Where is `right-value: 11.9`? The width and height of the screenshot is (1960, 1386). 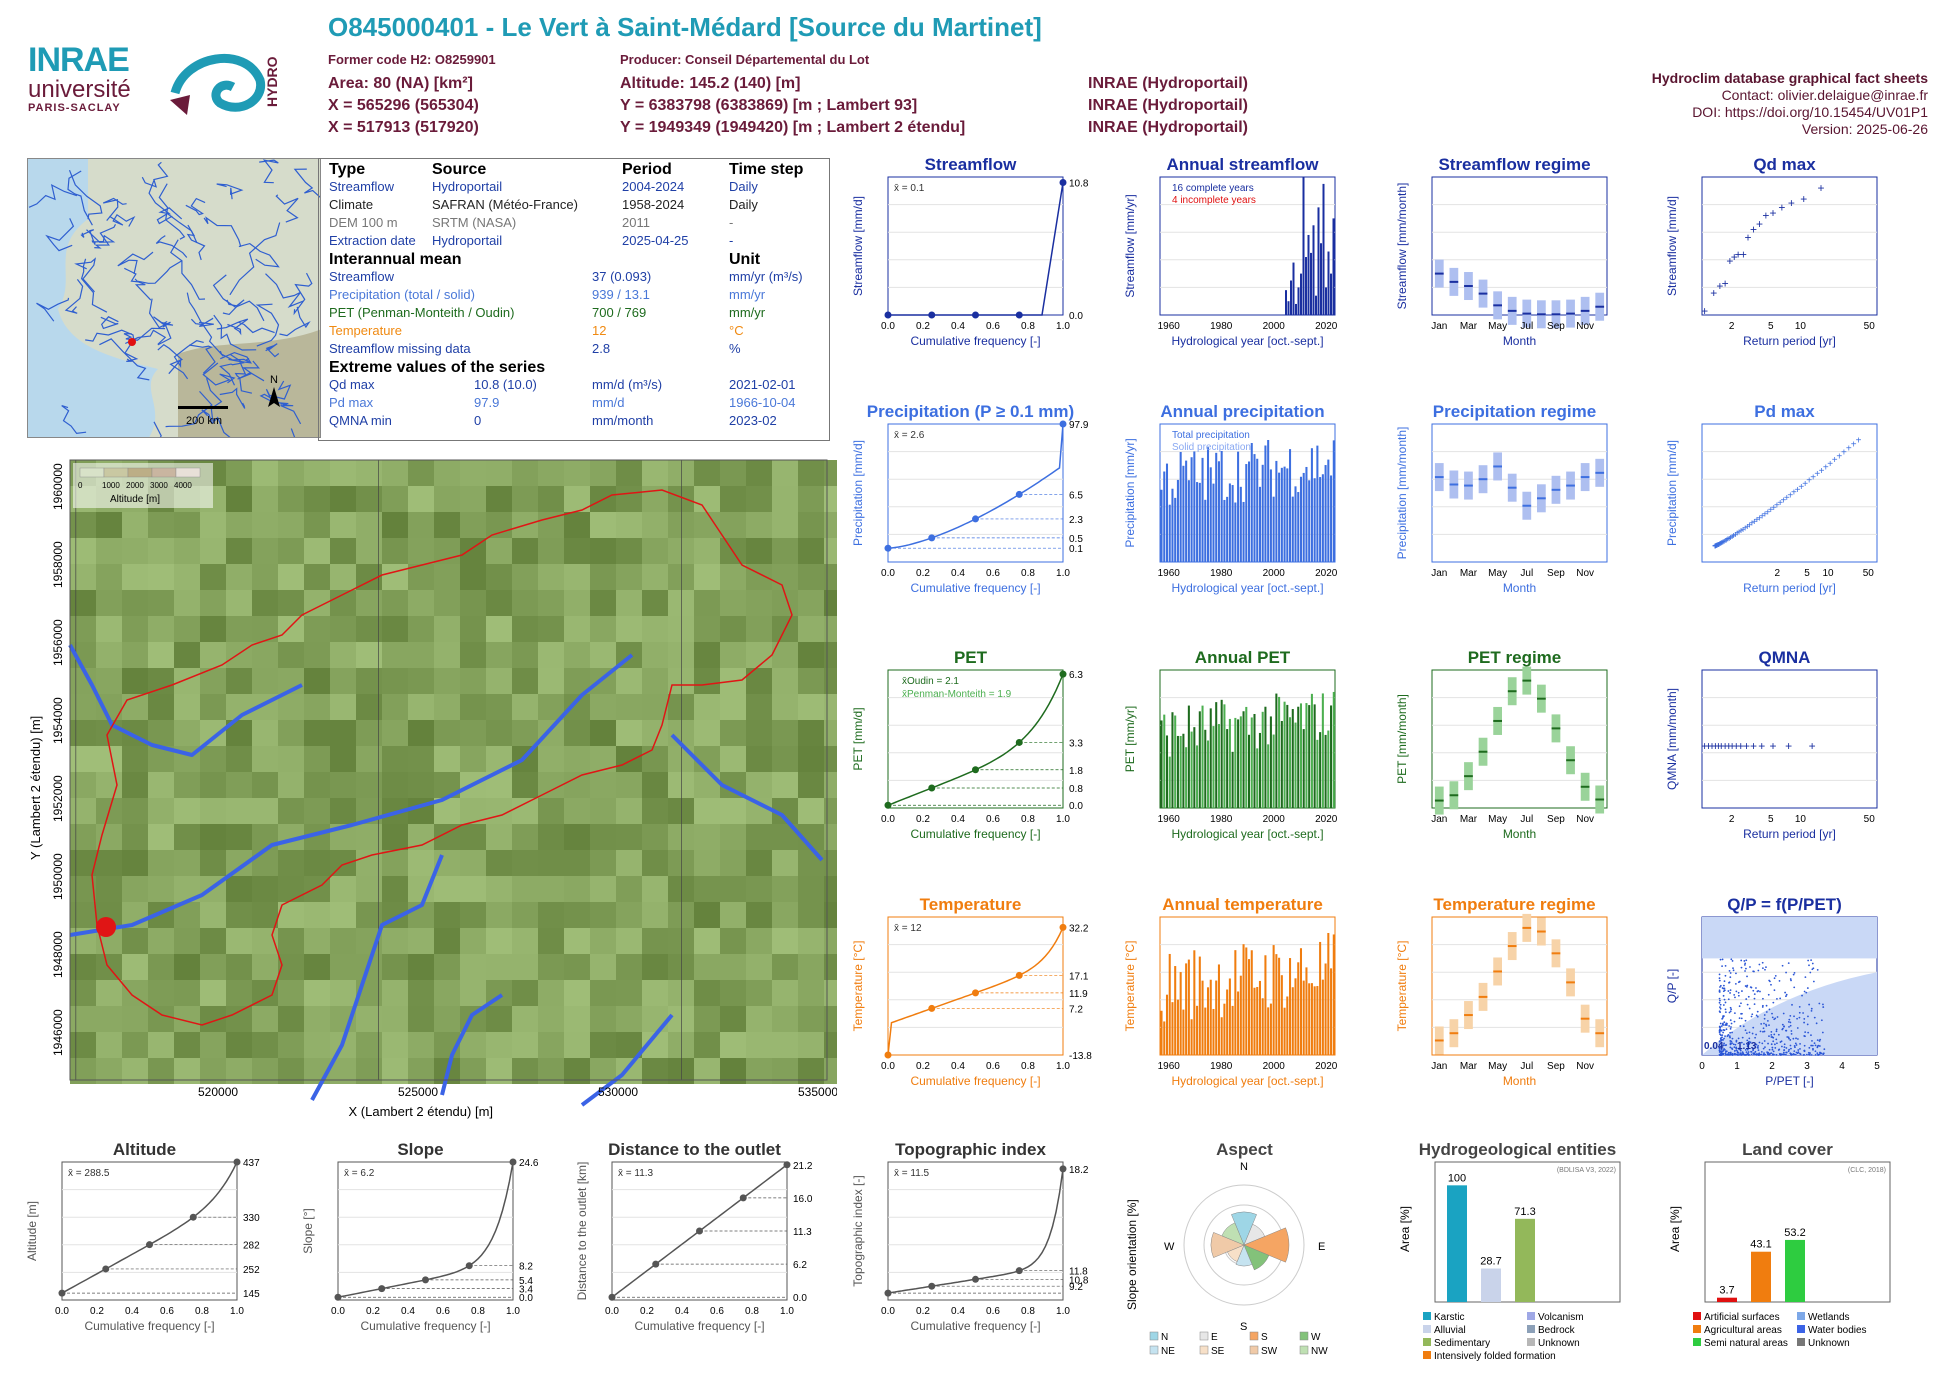
right-value: 11.9 is located at coordinates (1078, 994).